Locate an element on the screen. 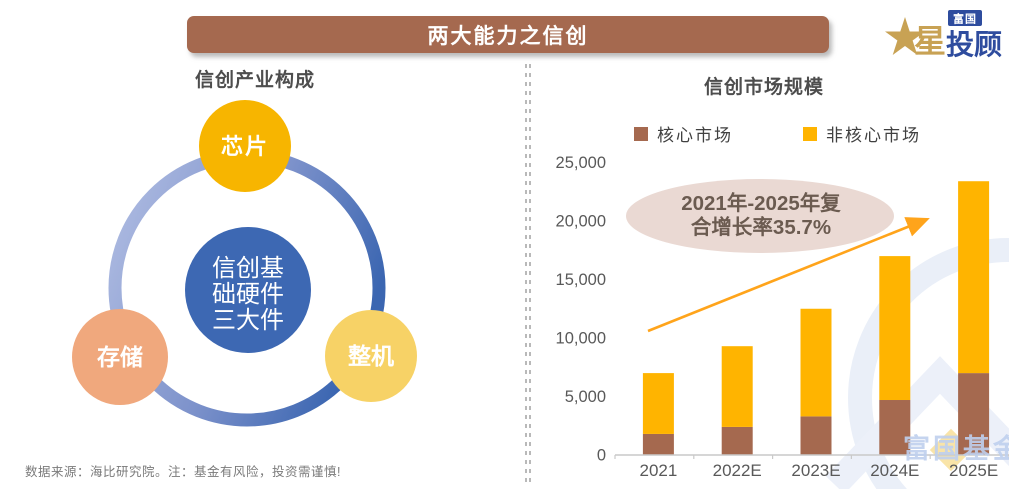  y-tick-label: 15,000 is located at coordinates (581, 280).